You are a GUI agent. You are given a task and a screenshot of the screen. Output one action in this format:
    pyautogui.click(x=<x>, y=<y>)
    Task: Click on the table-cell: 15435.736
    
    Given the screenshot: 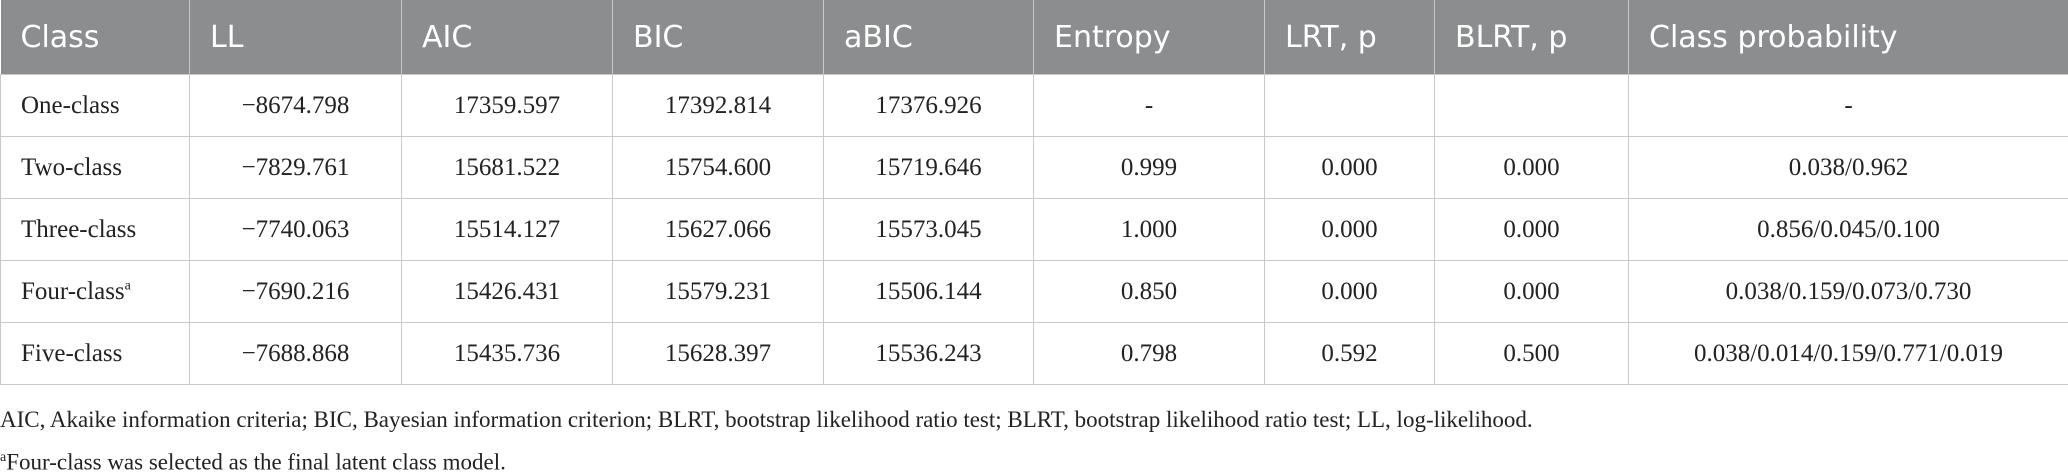 What is the action you would take?
    pyautogui.click(x=507, y=353)
    